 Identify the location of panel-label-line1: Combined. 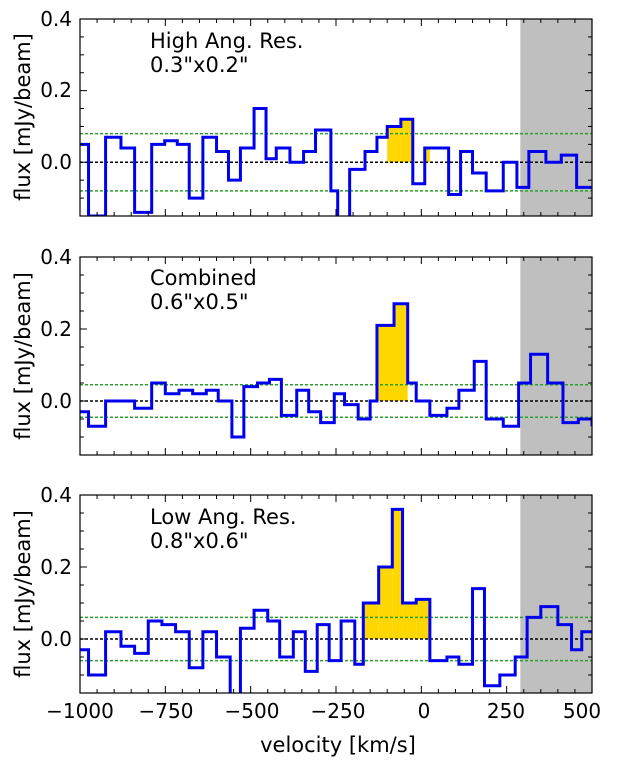
(203, 278).